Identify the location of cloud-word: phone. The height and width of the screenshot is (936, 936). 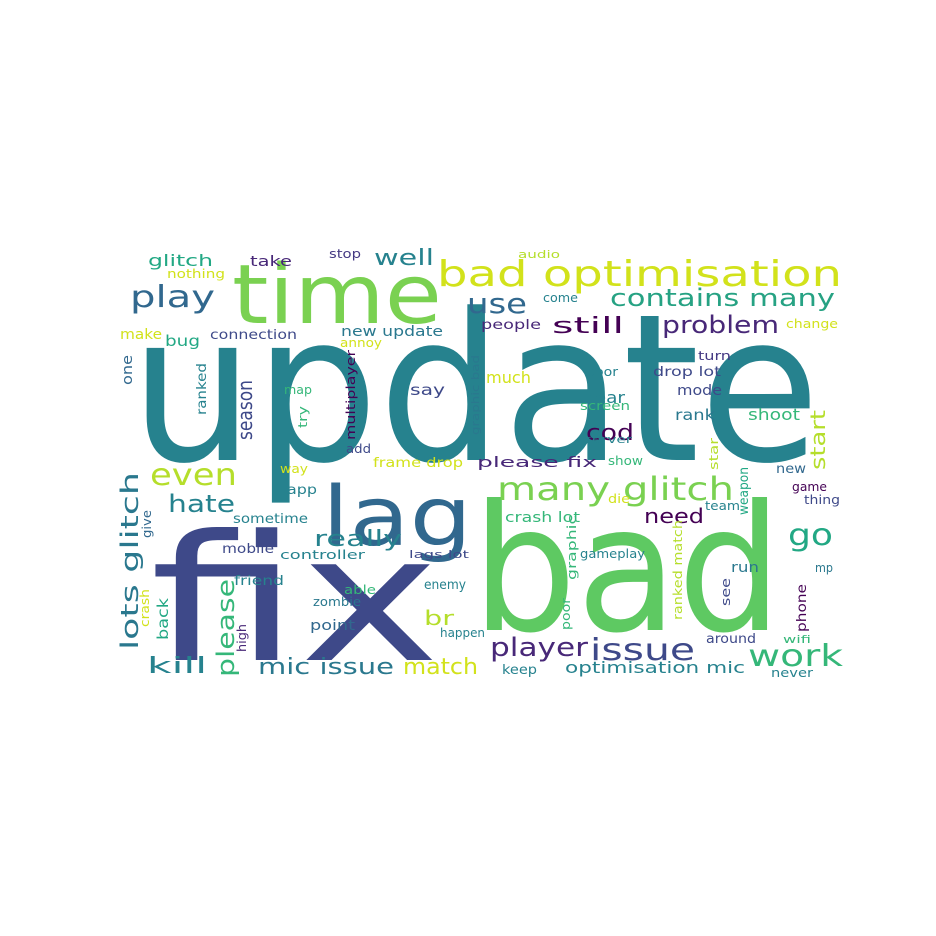
(802, 608).